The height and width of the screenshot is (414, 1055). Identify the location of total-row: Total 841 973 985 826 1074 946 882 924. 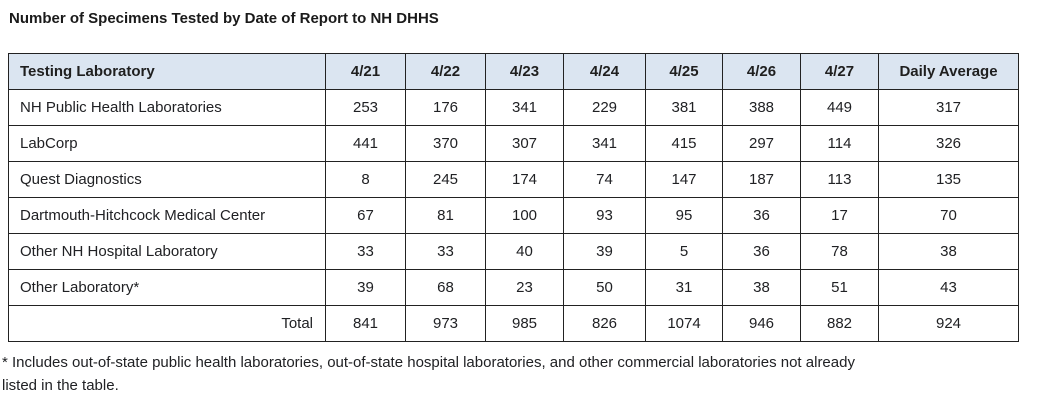
(513, 323).